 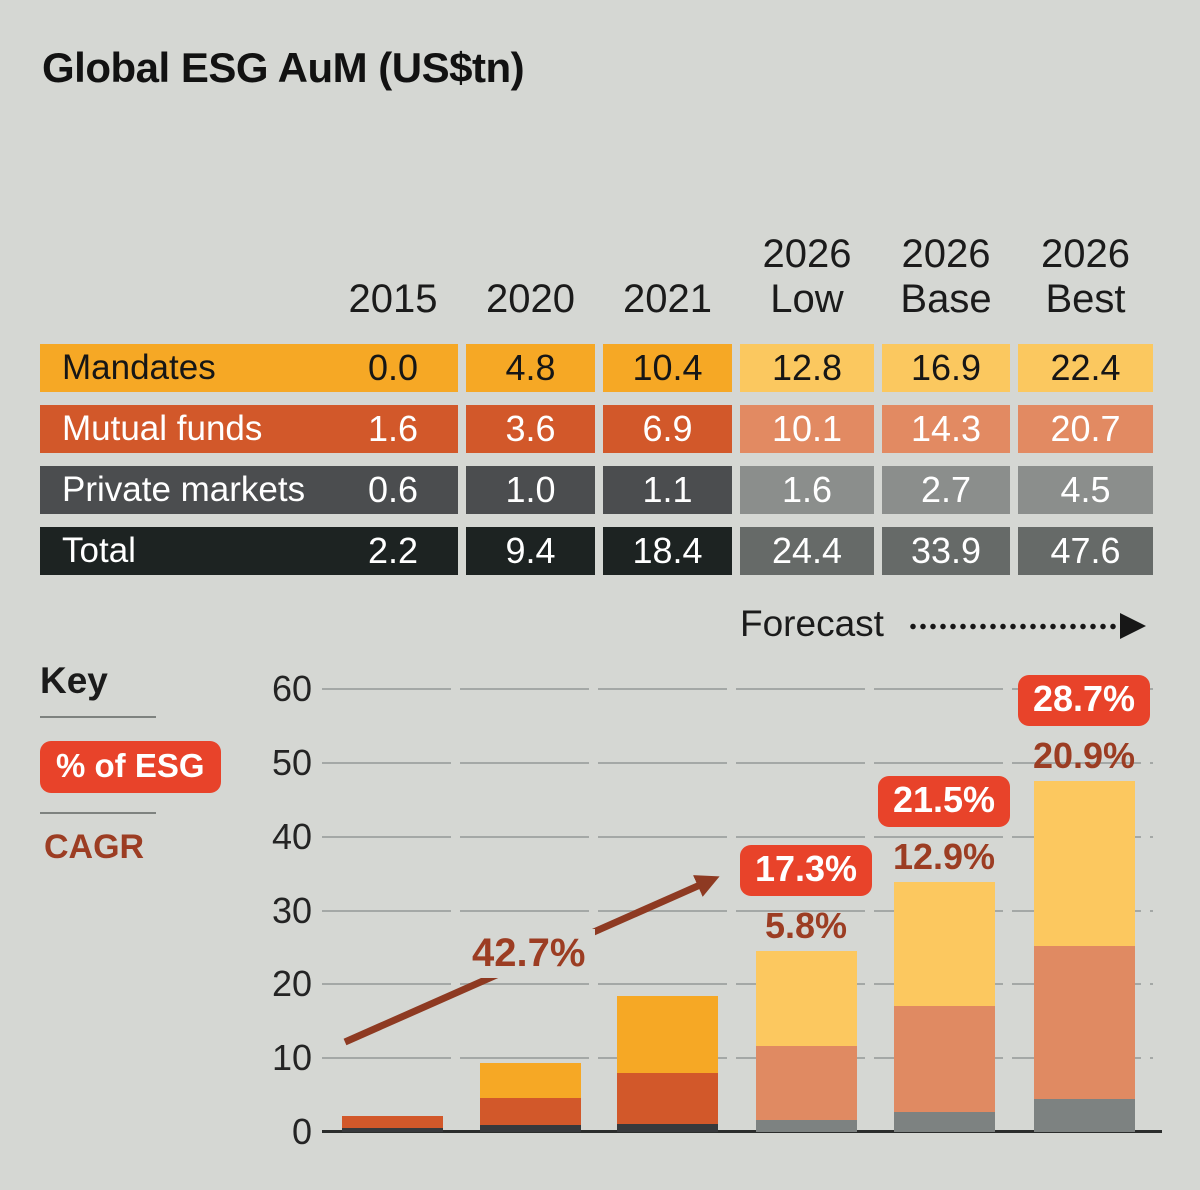 What do you see at coordinates (944, 801) in the screenshot?
I see `esg-share-badge: 21.5%` at bounding box center [944, 801].